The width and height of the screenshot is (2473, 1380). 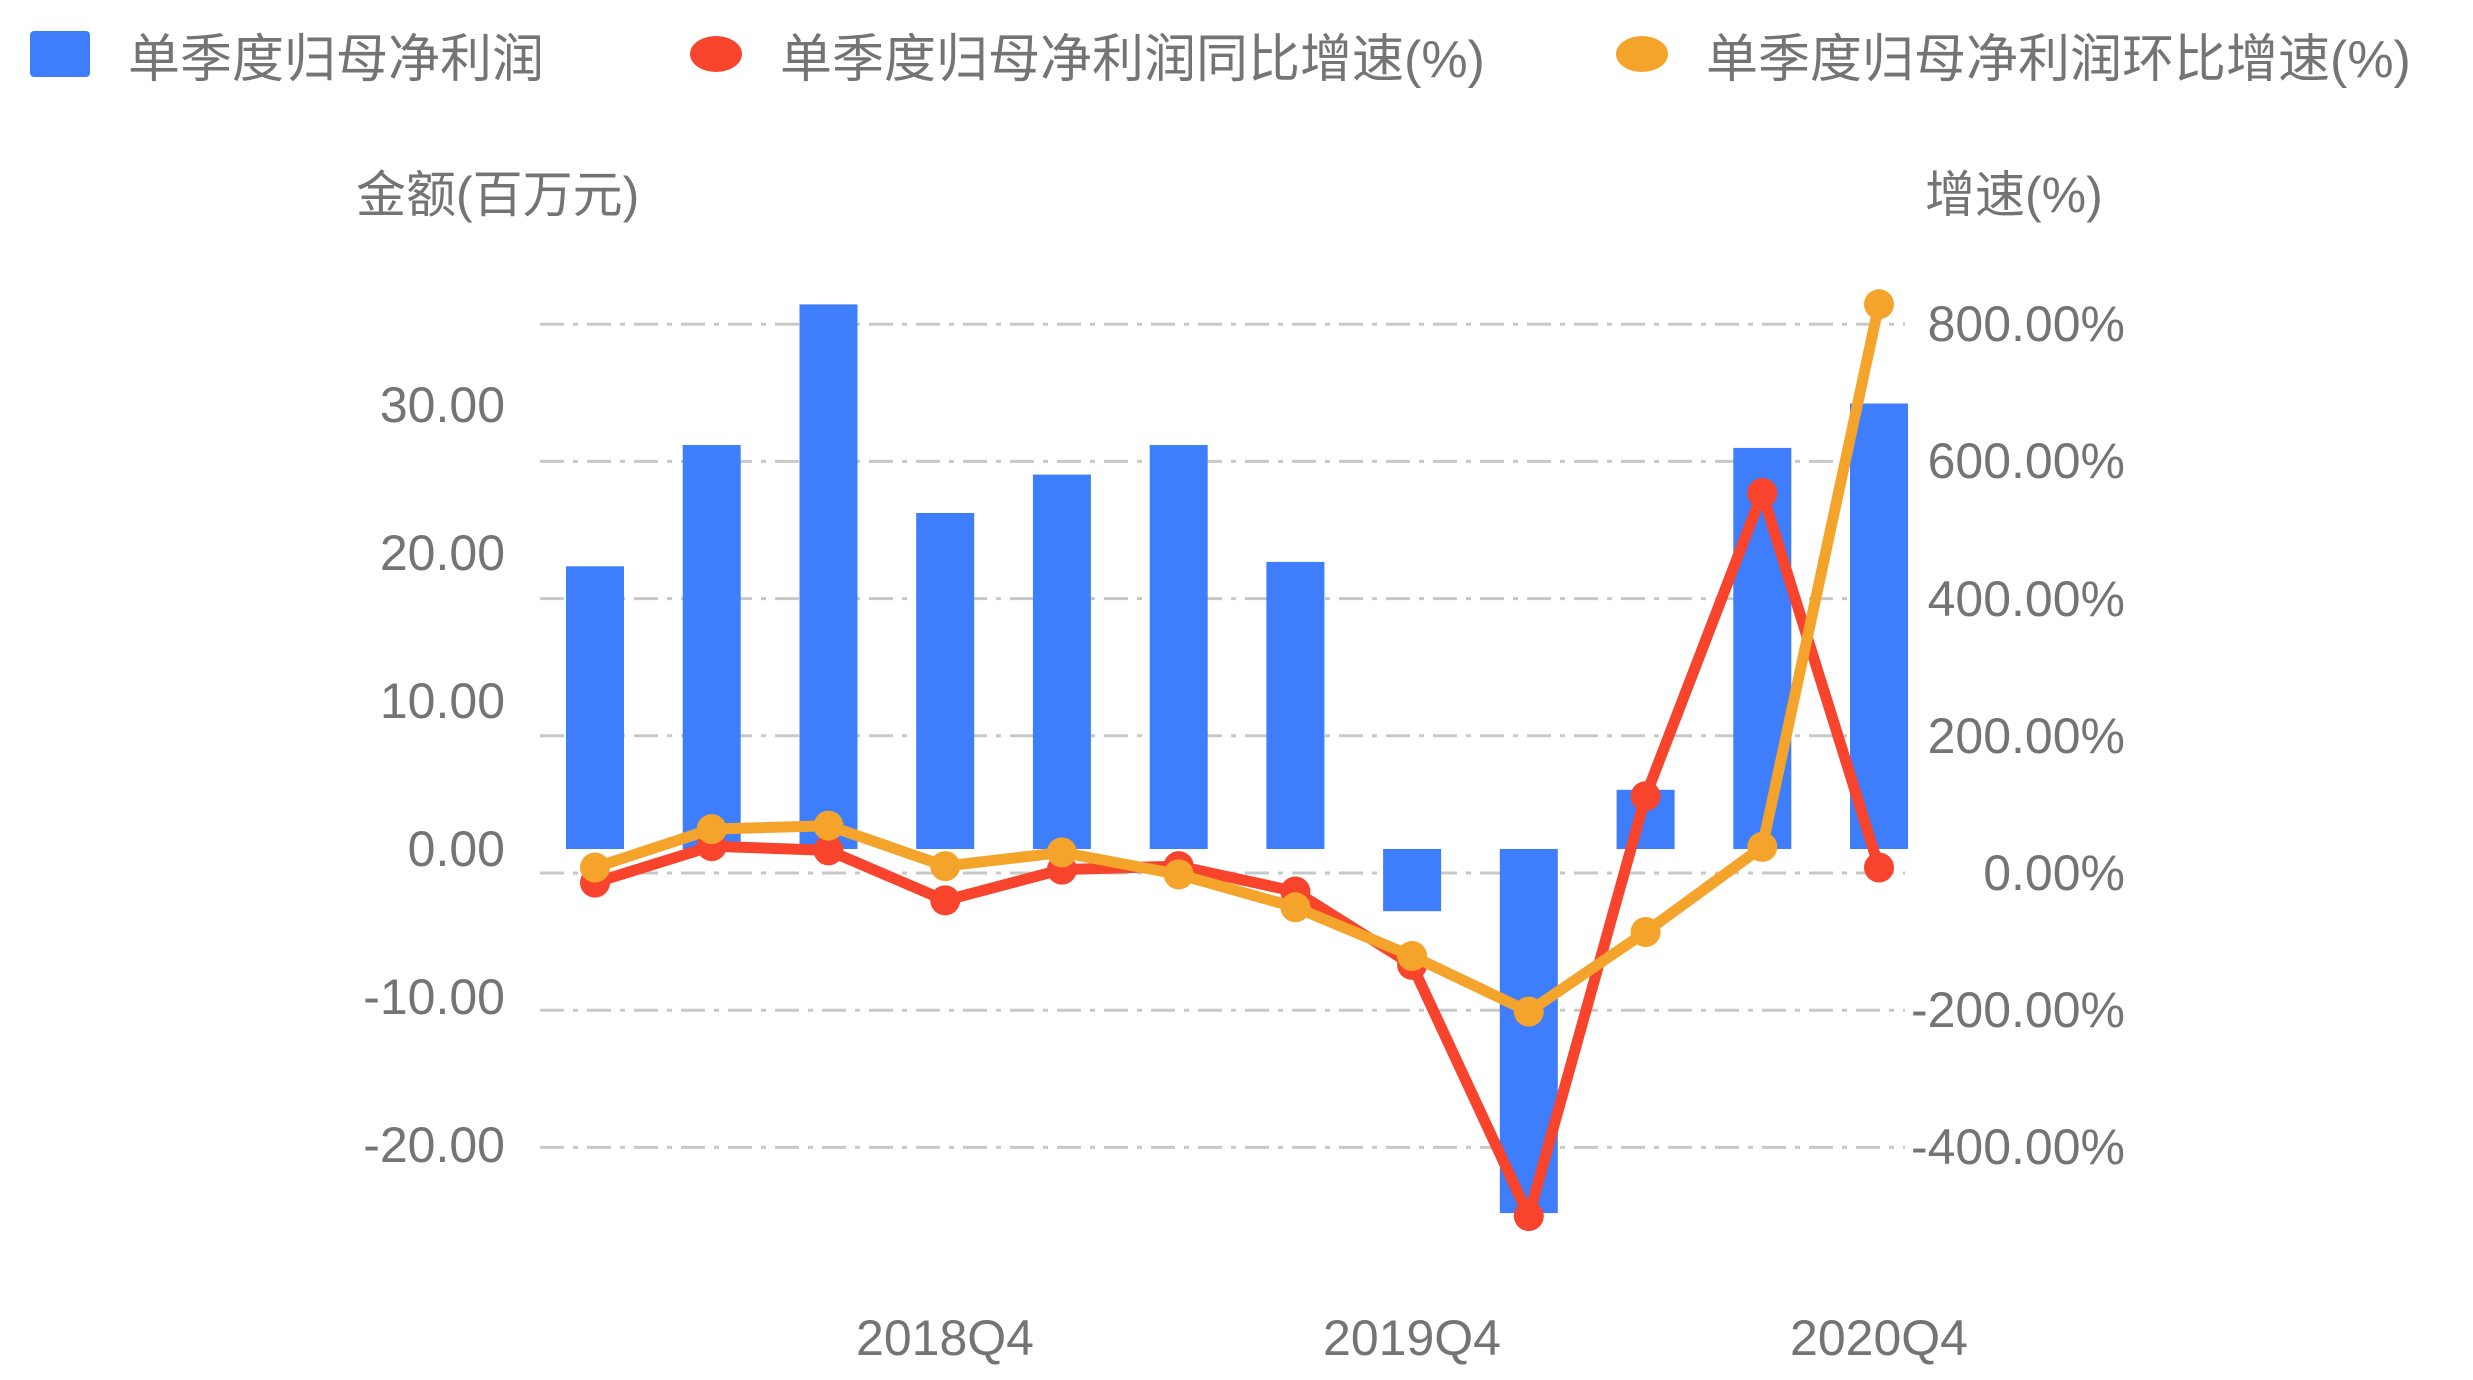 What do you see at coordinates (1412, 1338) in the screenshot?
I see `x-axis-tick-label: 2019Q4` at bounding box center [1412, 1338].